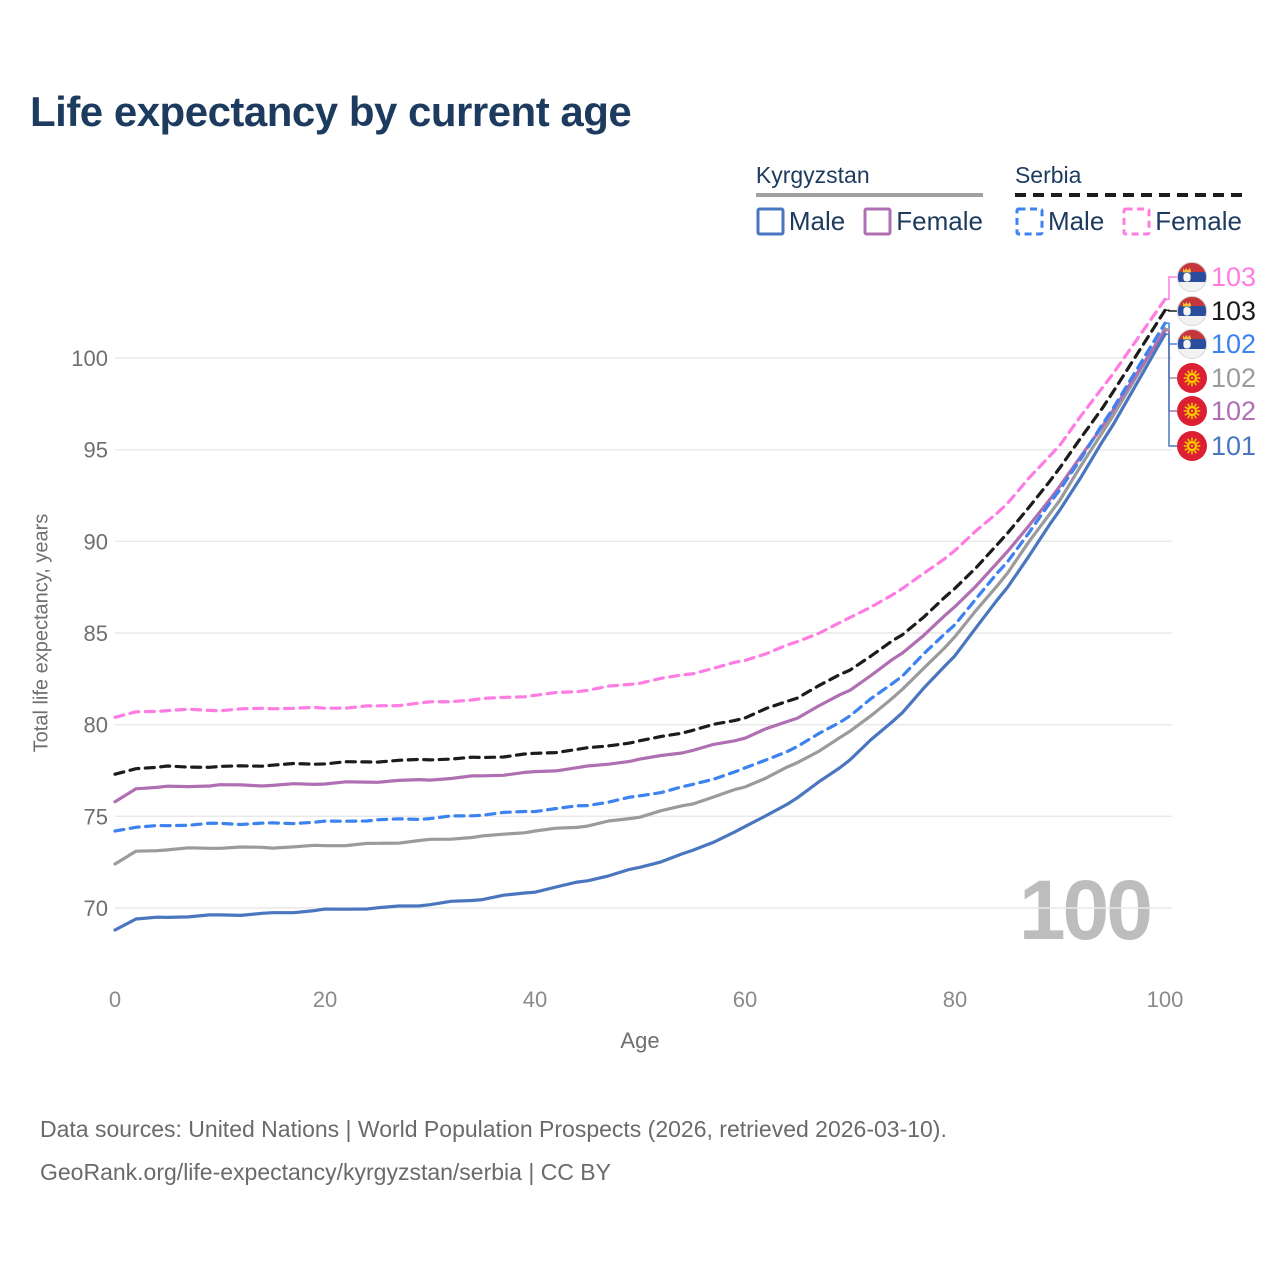 This screenshot has width=1280, height=1280. I want to click on y-tick-label-95: 95, so click(96, 450).